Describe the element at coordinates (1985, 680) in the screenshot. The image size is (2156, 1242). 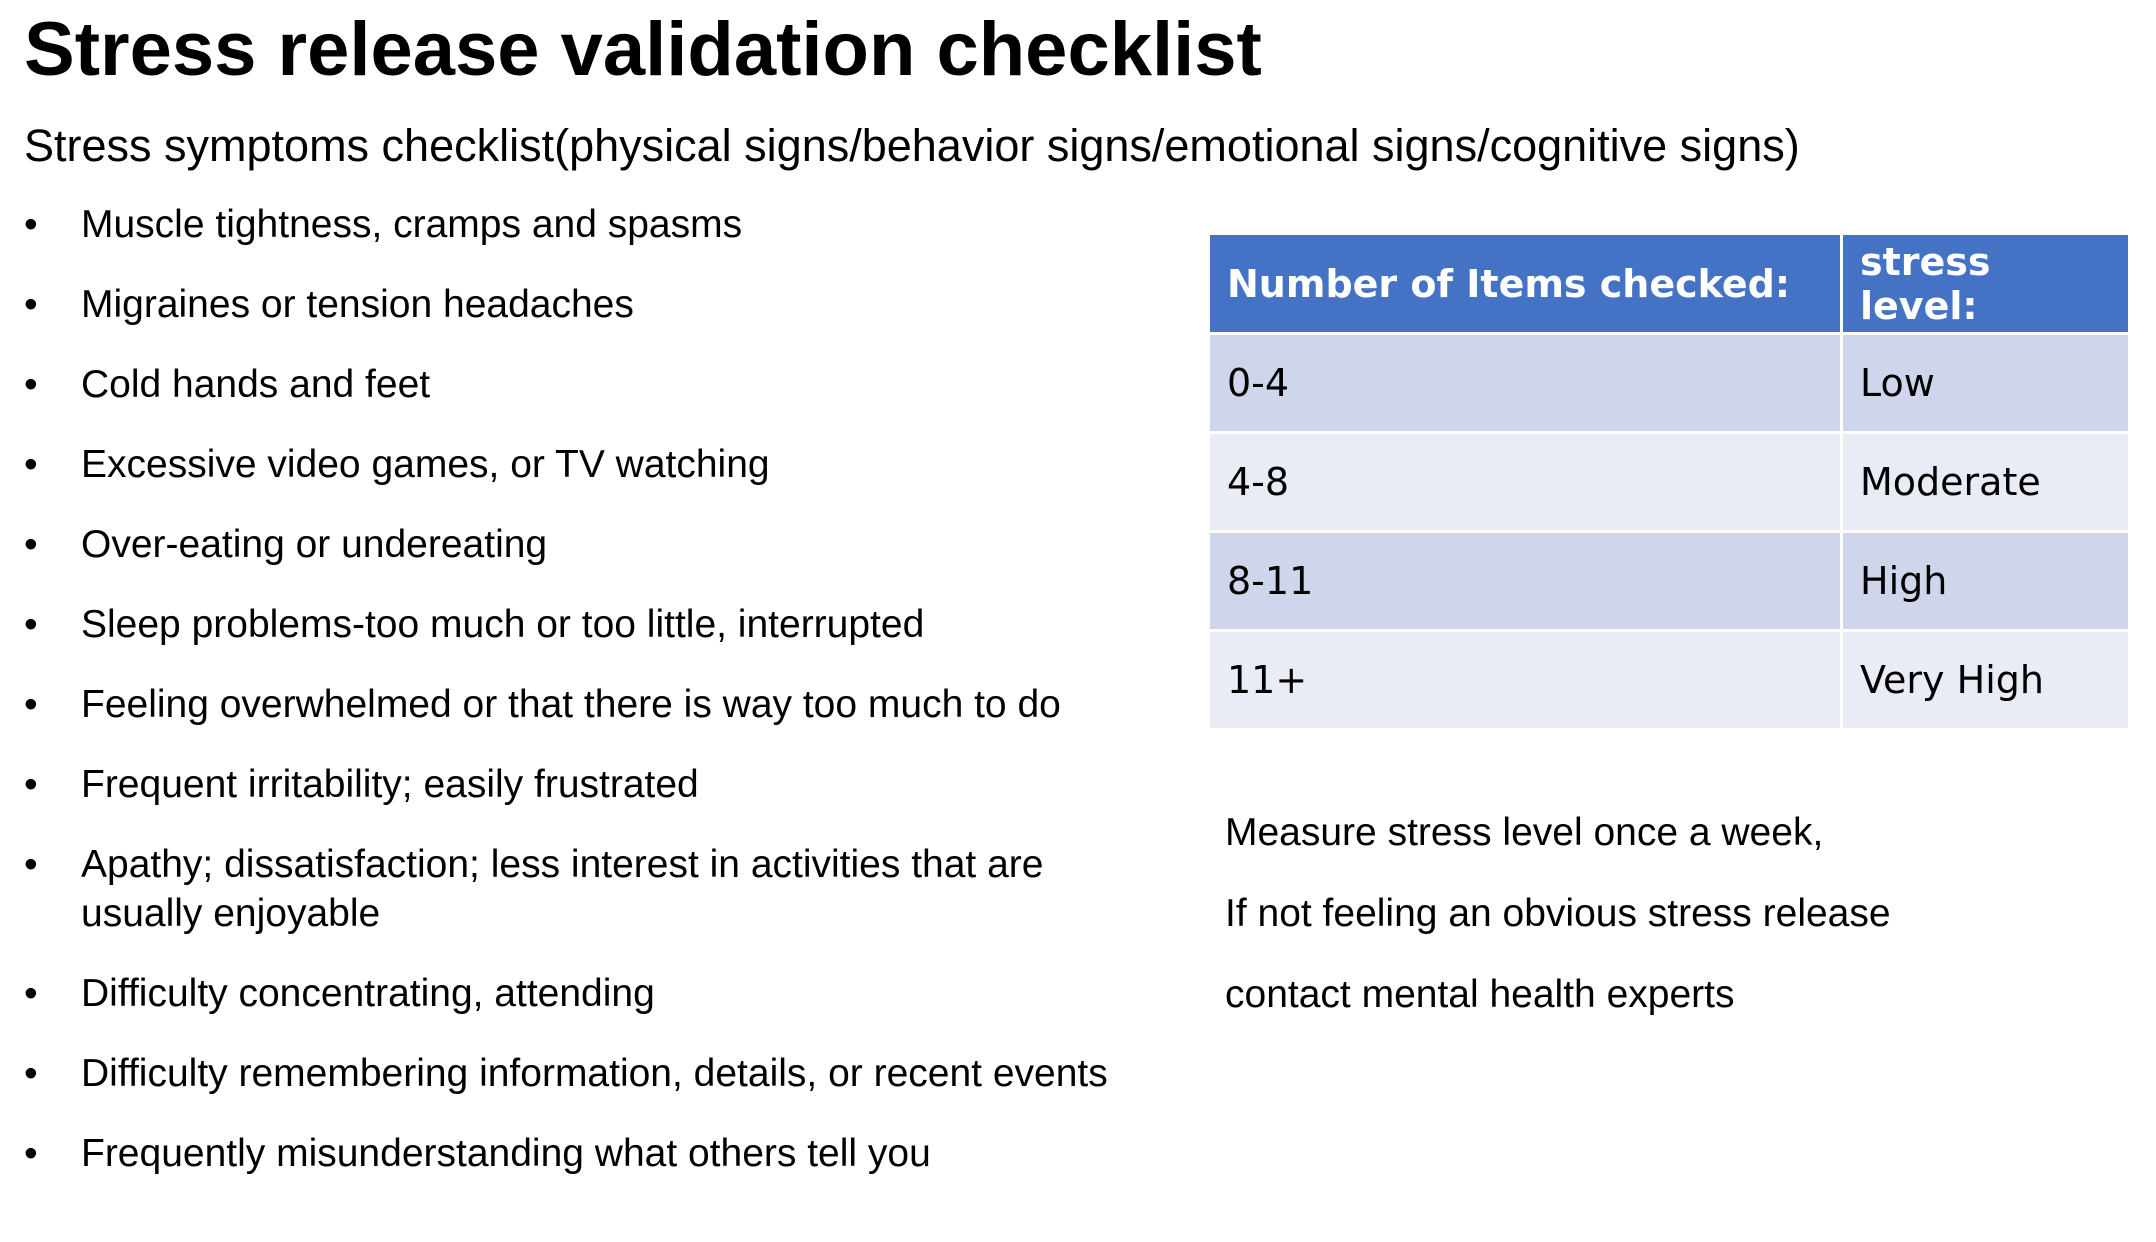
I see `stress-level-cell: Very High` at that location.